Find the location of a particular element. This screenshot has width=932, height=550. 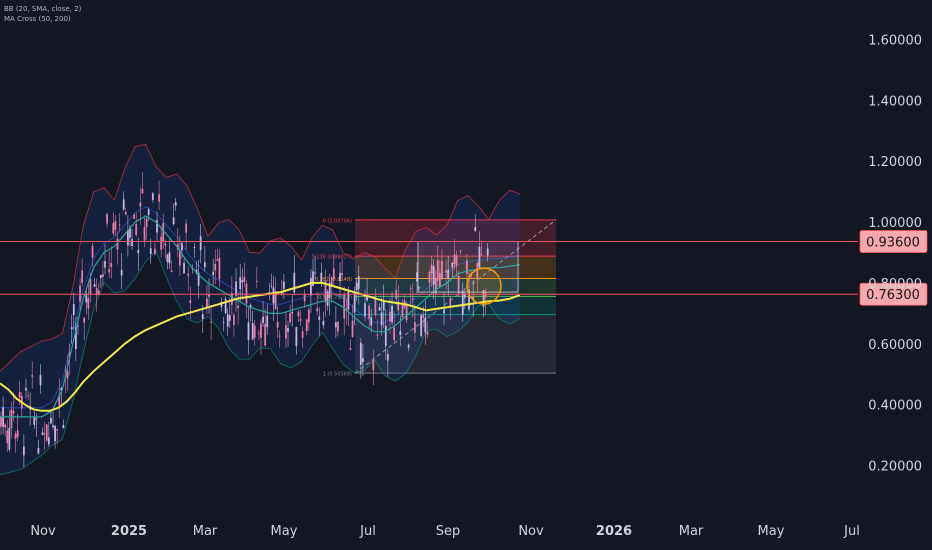

ma200-line is located at coordinates (260, 346).